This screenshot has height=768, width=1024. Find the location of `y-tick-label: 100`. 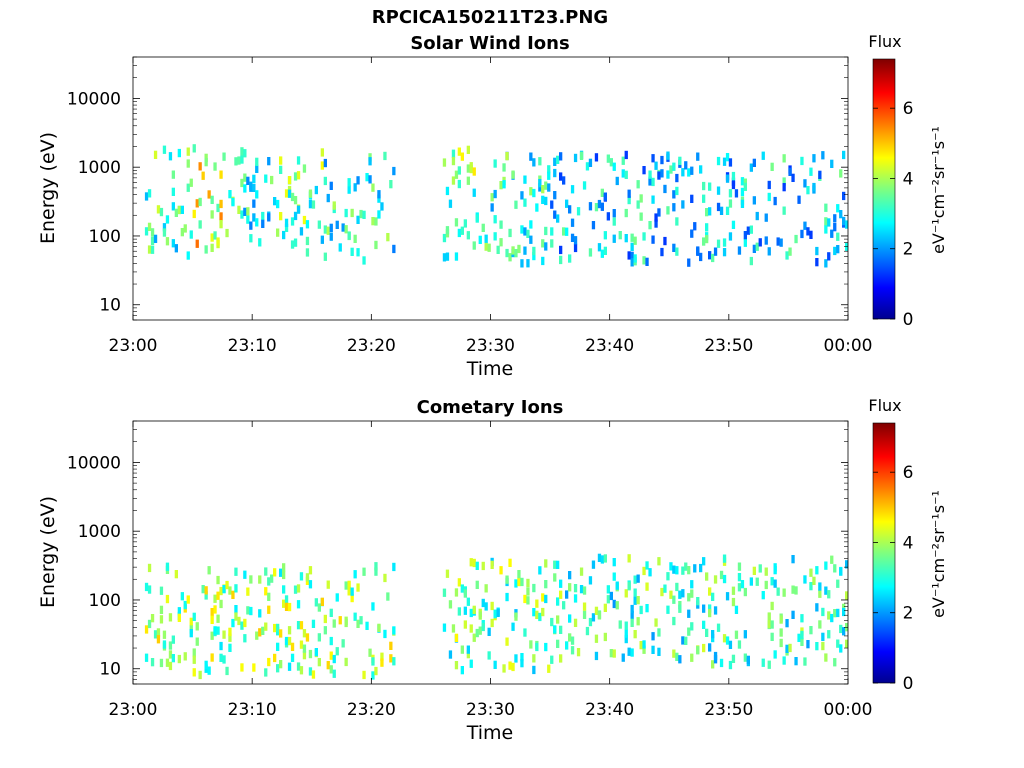

y-tick-label: 100 is located at coordinates (105, 601).